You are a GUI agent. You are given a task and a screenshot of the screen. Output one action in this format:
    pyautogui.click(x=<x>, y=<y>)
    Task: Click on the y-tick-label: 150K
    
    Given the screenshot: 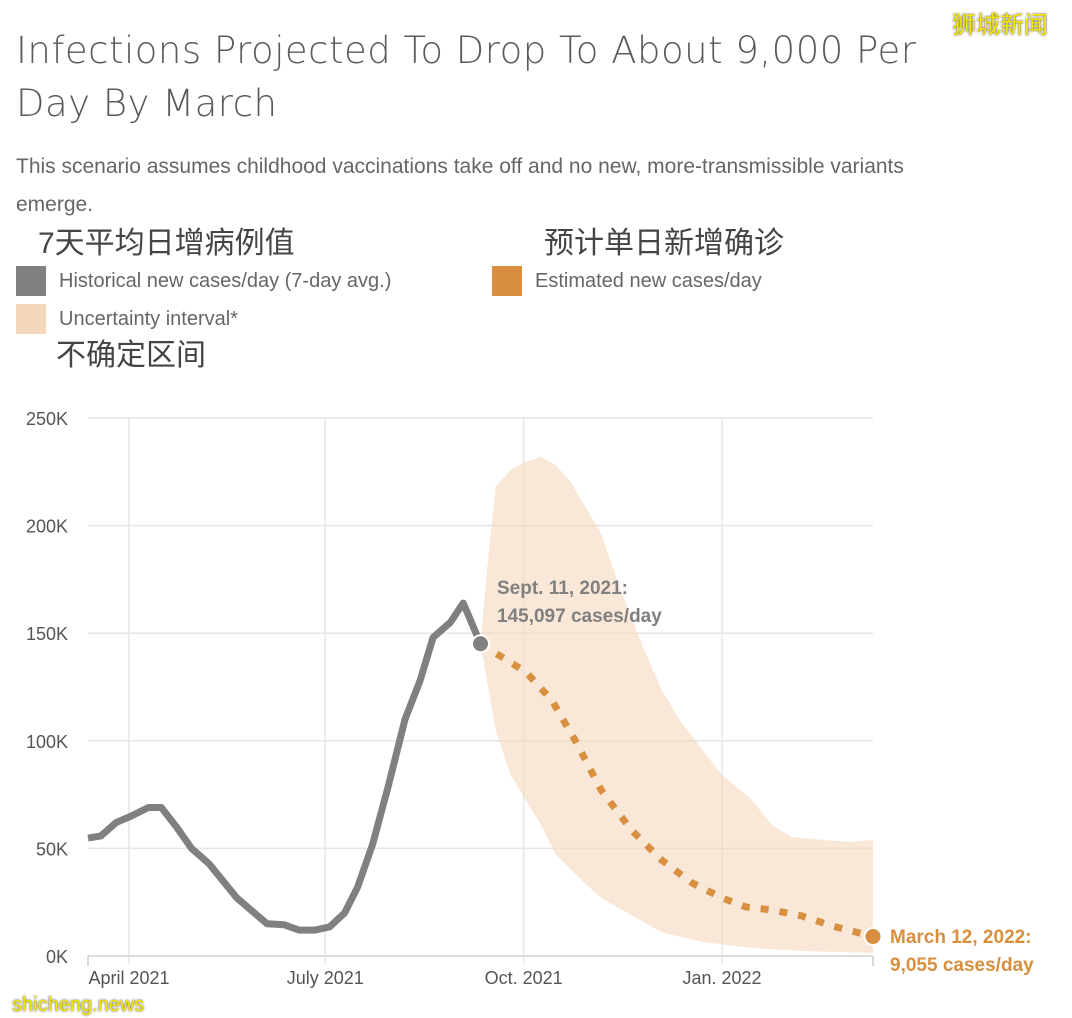 What is the action you would take?
    pyautogui.click(x=47, y=634)
    